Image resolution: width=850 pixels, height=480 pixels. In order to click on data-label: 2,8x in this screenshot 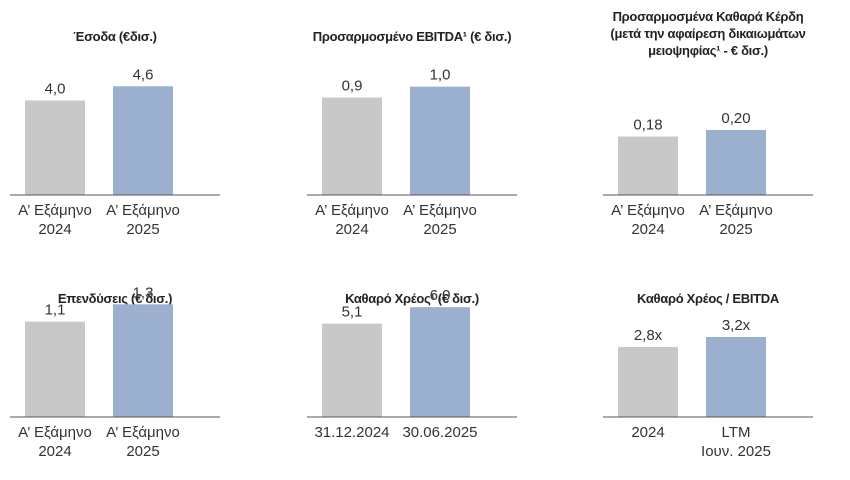, I will do `click(648, 335)`.